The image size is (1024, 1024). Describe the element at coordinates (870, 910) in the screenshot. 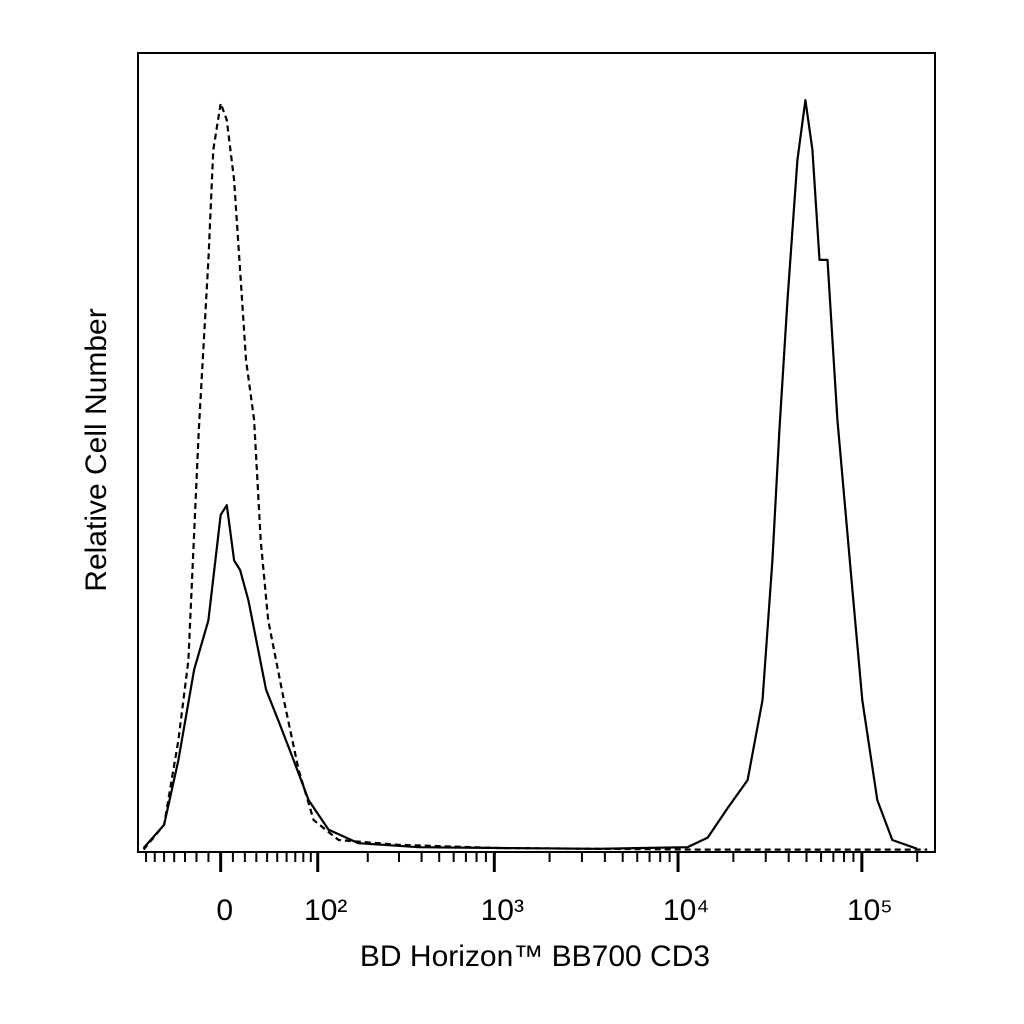

I see `x-tick-label: 10⁵` at that location.